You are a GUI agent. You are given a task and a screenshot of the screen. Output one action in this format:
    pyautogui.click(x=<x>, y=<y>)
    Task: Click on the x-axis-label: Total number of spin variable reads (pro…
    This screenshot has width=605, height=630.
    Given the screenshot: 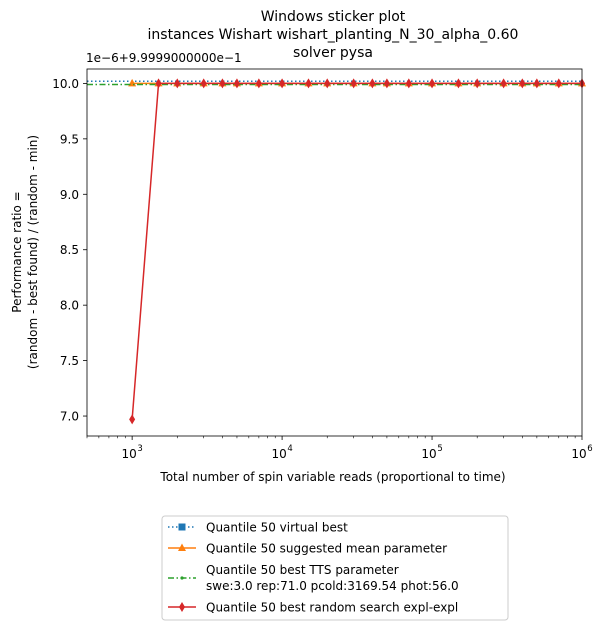 What is the action you would take?
    pyautogui.click(x=332, y=477)
    